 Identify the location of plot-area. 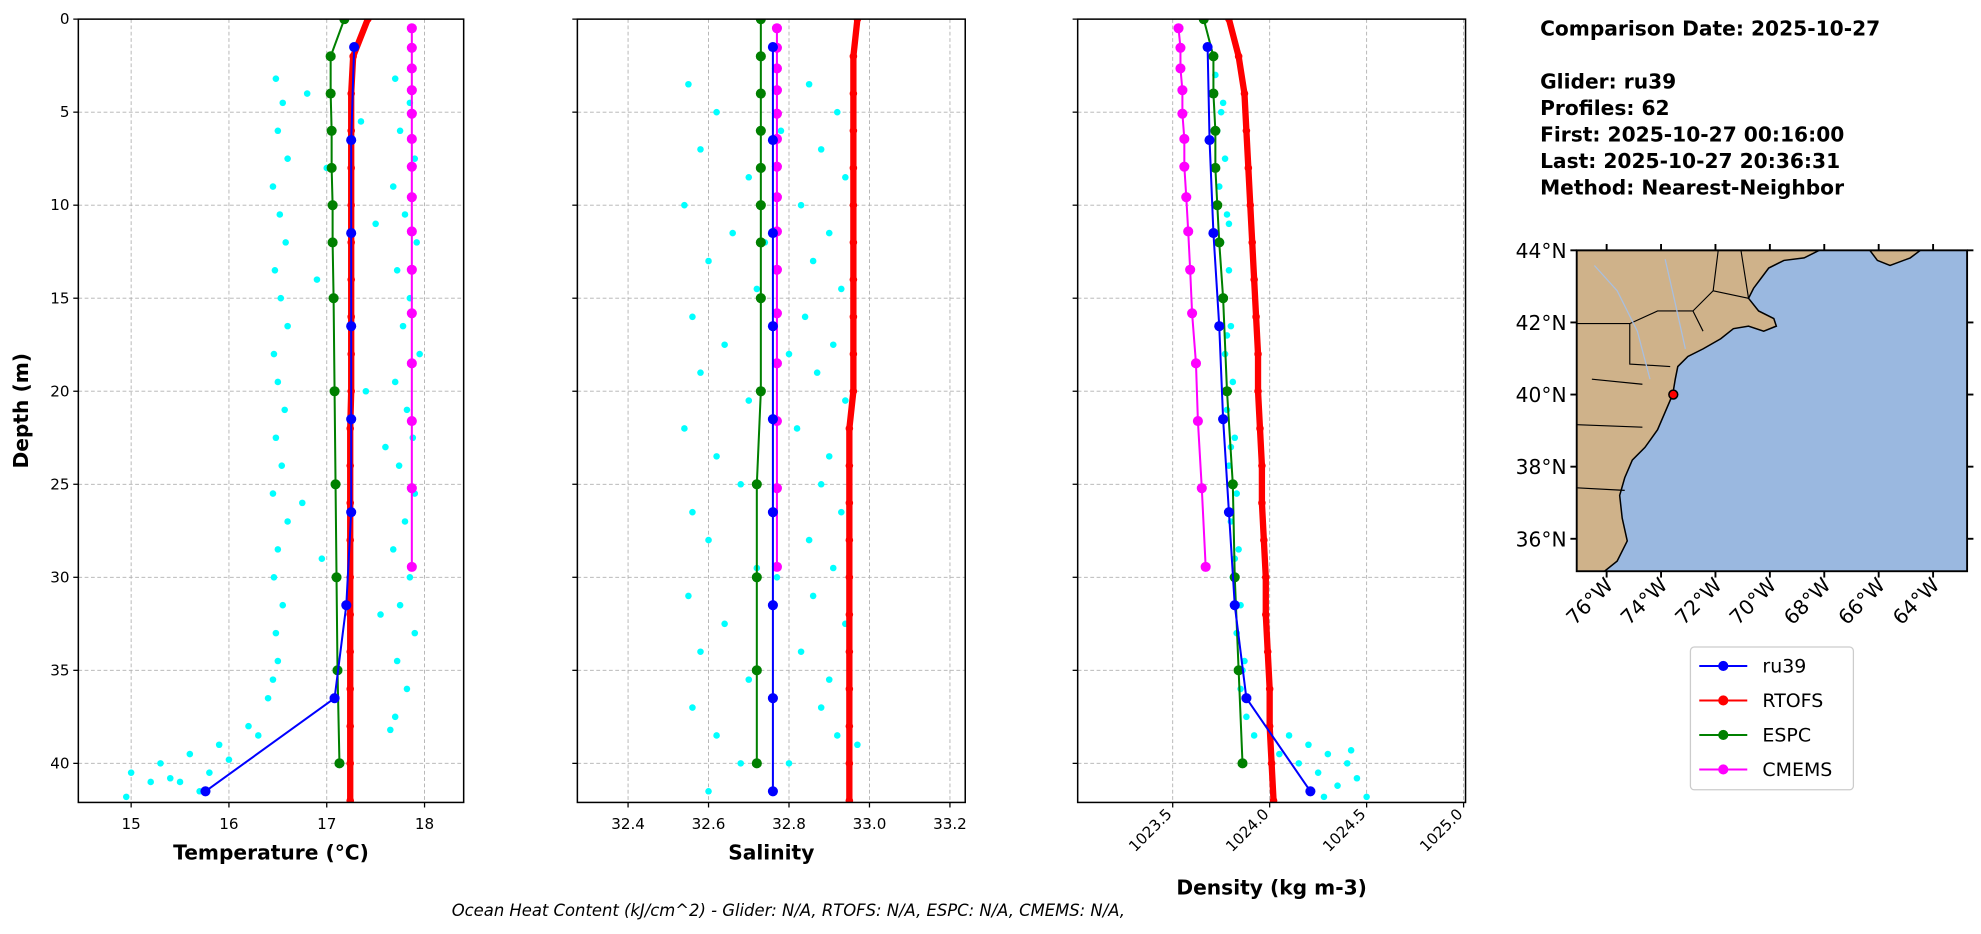
(272, 411).